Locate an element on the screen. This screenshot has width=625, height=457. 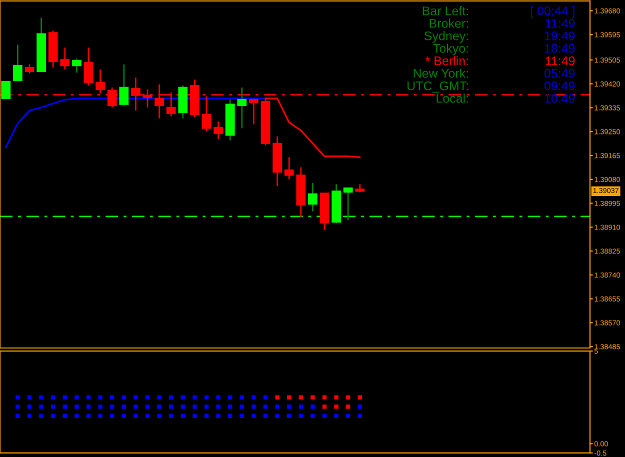
annotation: [ 00:44 ] is located at coordinates (552, 12).